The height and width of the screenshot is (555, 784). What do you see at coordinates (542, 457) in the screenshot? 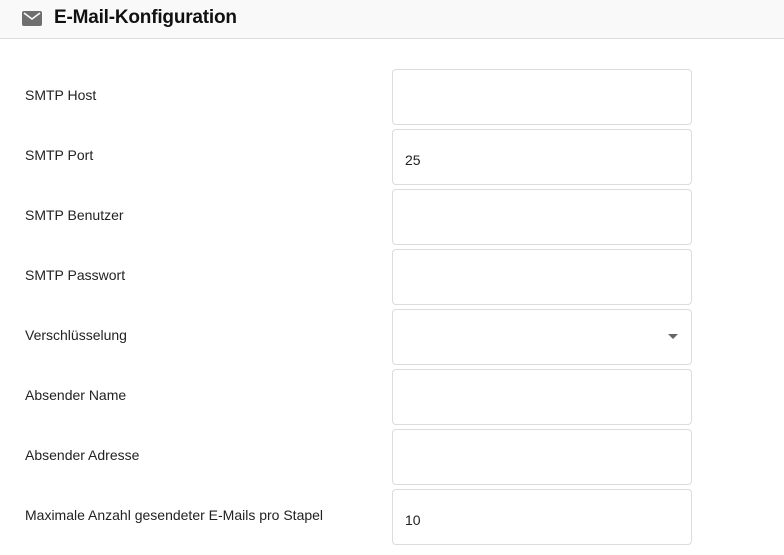
I see `sender-address-input` at bounding box center [542, 457].